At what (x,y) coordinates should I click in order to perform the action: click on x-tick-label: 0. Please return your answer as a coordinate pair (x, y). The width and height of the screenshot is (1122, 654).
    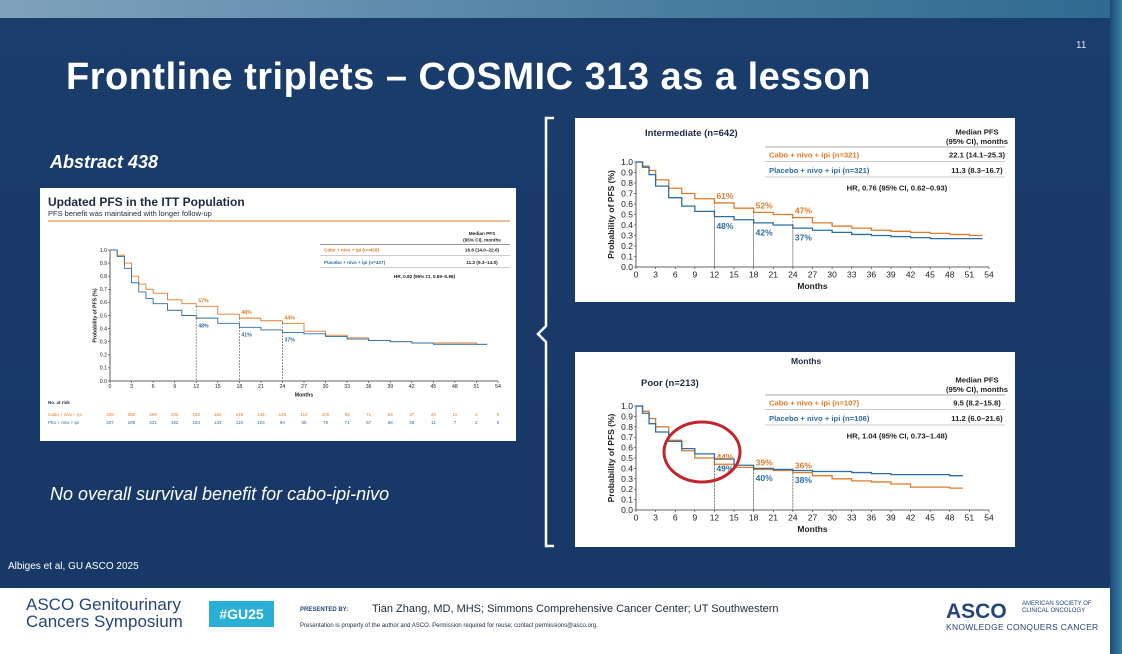
    Looking at the image, I should click on (636, 518).